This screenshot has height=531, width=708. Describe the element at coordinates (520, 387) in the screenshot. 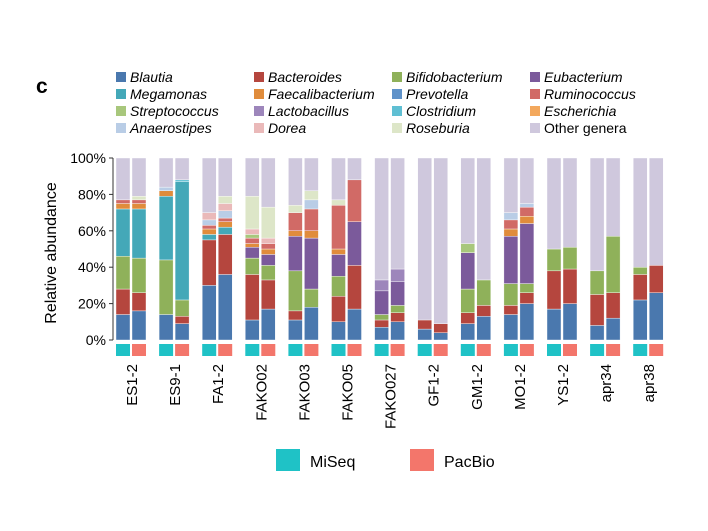

I see `sample-label: MO1-2` at that location.